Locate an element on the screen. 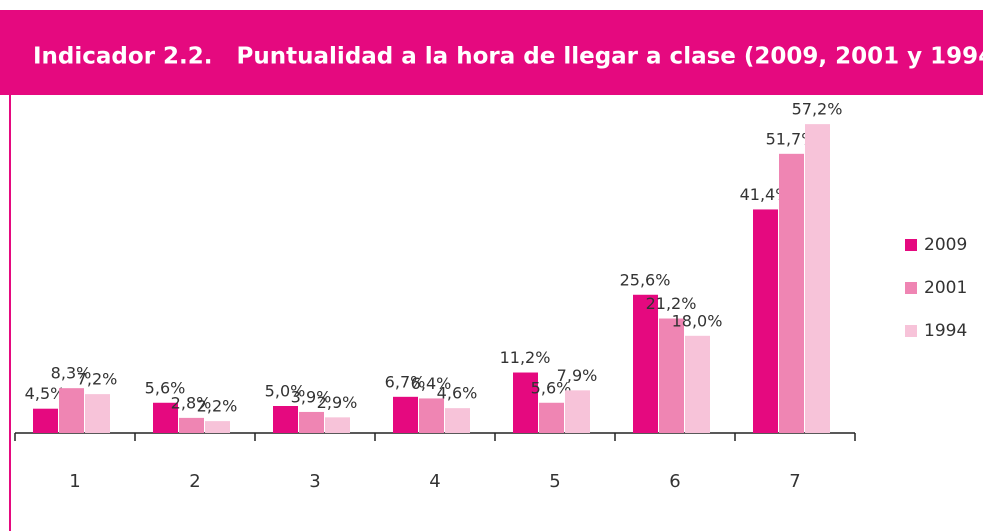  data-label: 41,4% is located at coordinates (765, 194).